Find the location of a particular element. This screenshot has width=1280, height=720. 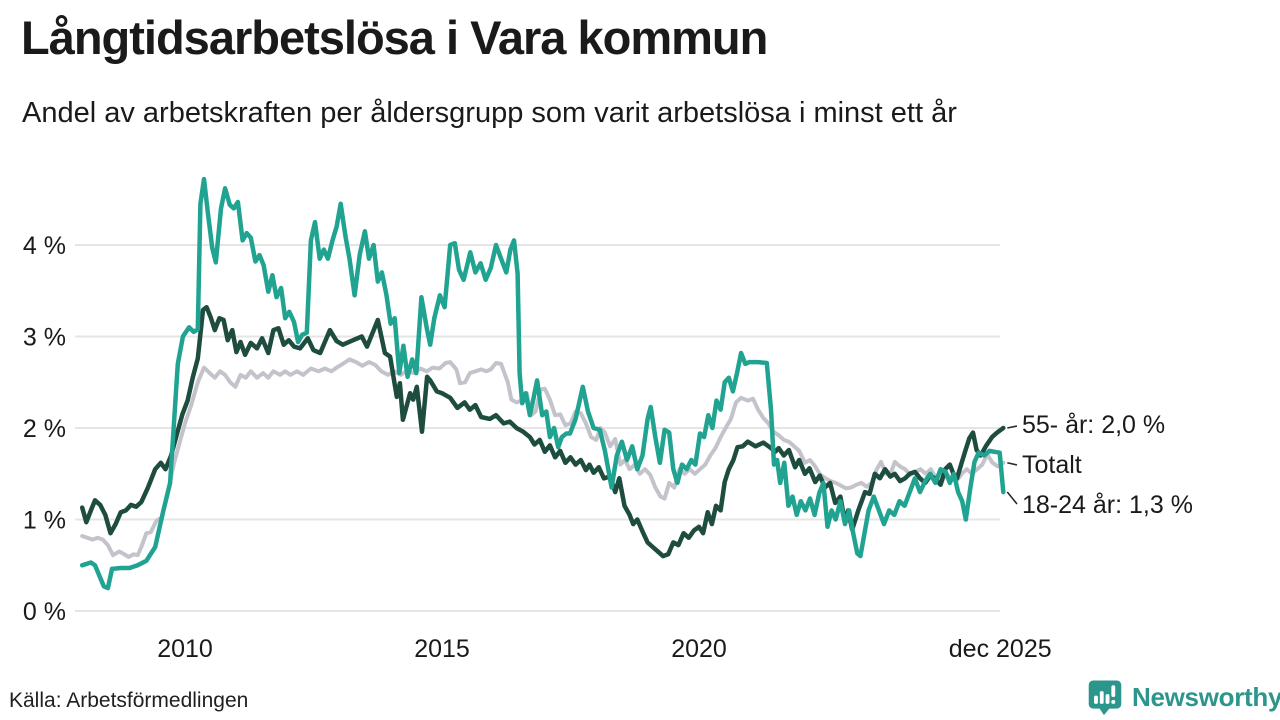

y-axis-tick-label: 1 % is located at coordinates (44, 521).